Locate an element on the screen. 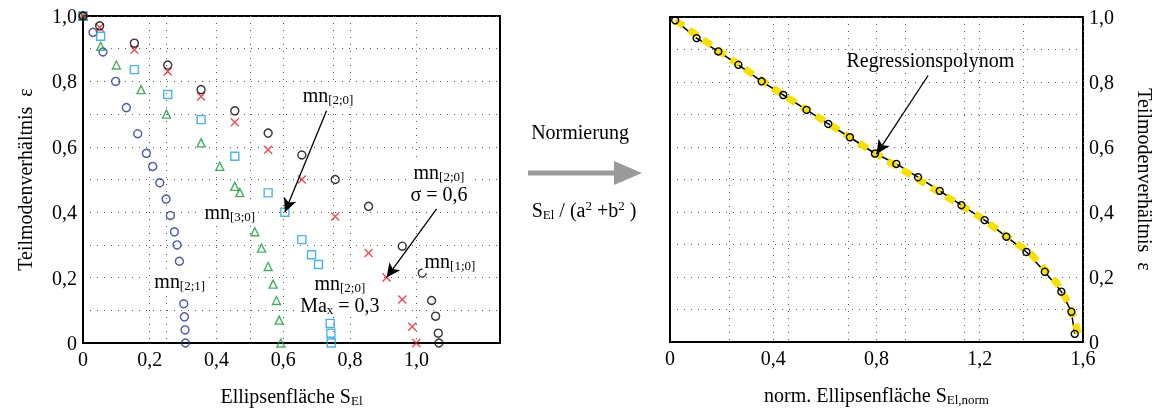 The height and width of the screenshot is (415, 1168). x-tick-label: 0,2 is located at coordinates (150, 359).